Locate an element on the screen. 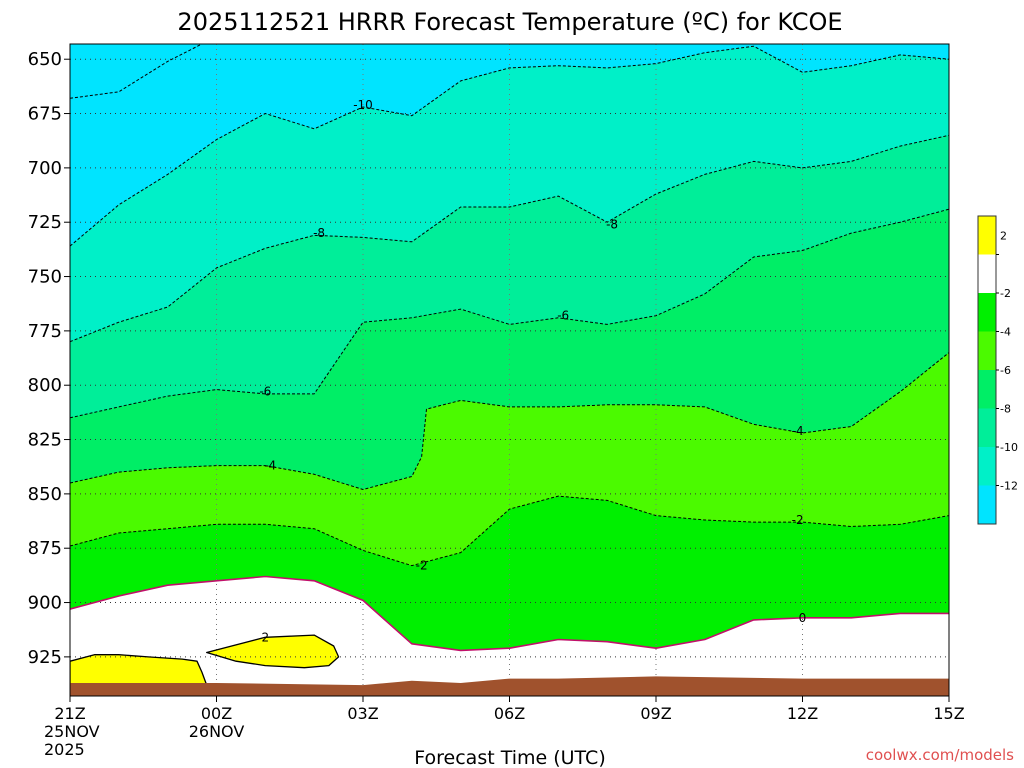 Image resolution: width=1024 pixels, height=768 pixels. y-tick-label: 925 is located at coordinates (45, 657).